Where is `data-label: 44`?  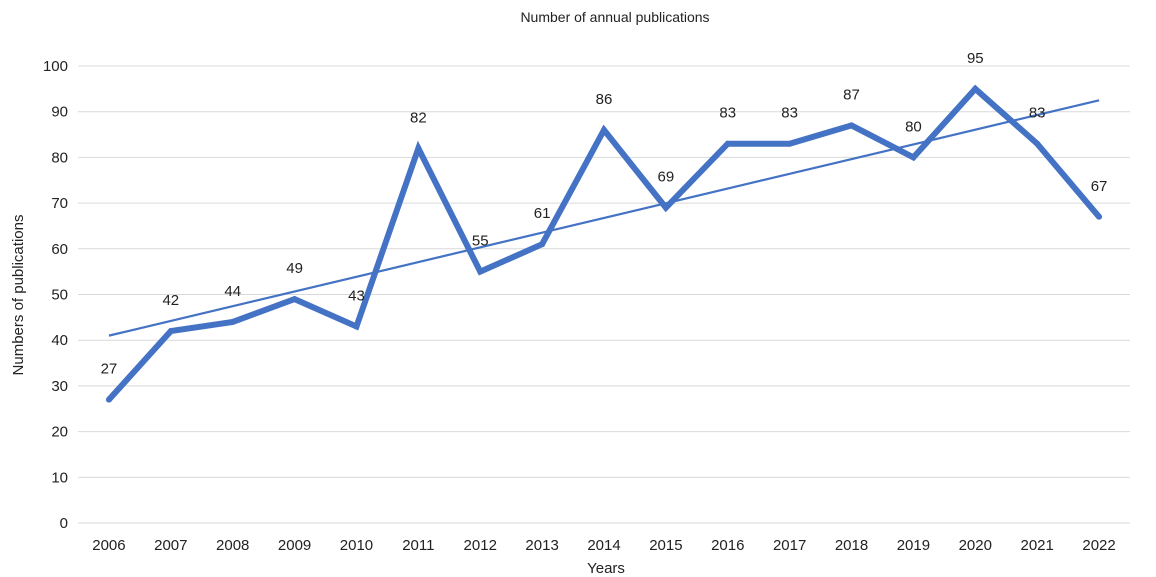
data-label: 44 is located at coordinates (232, 291).